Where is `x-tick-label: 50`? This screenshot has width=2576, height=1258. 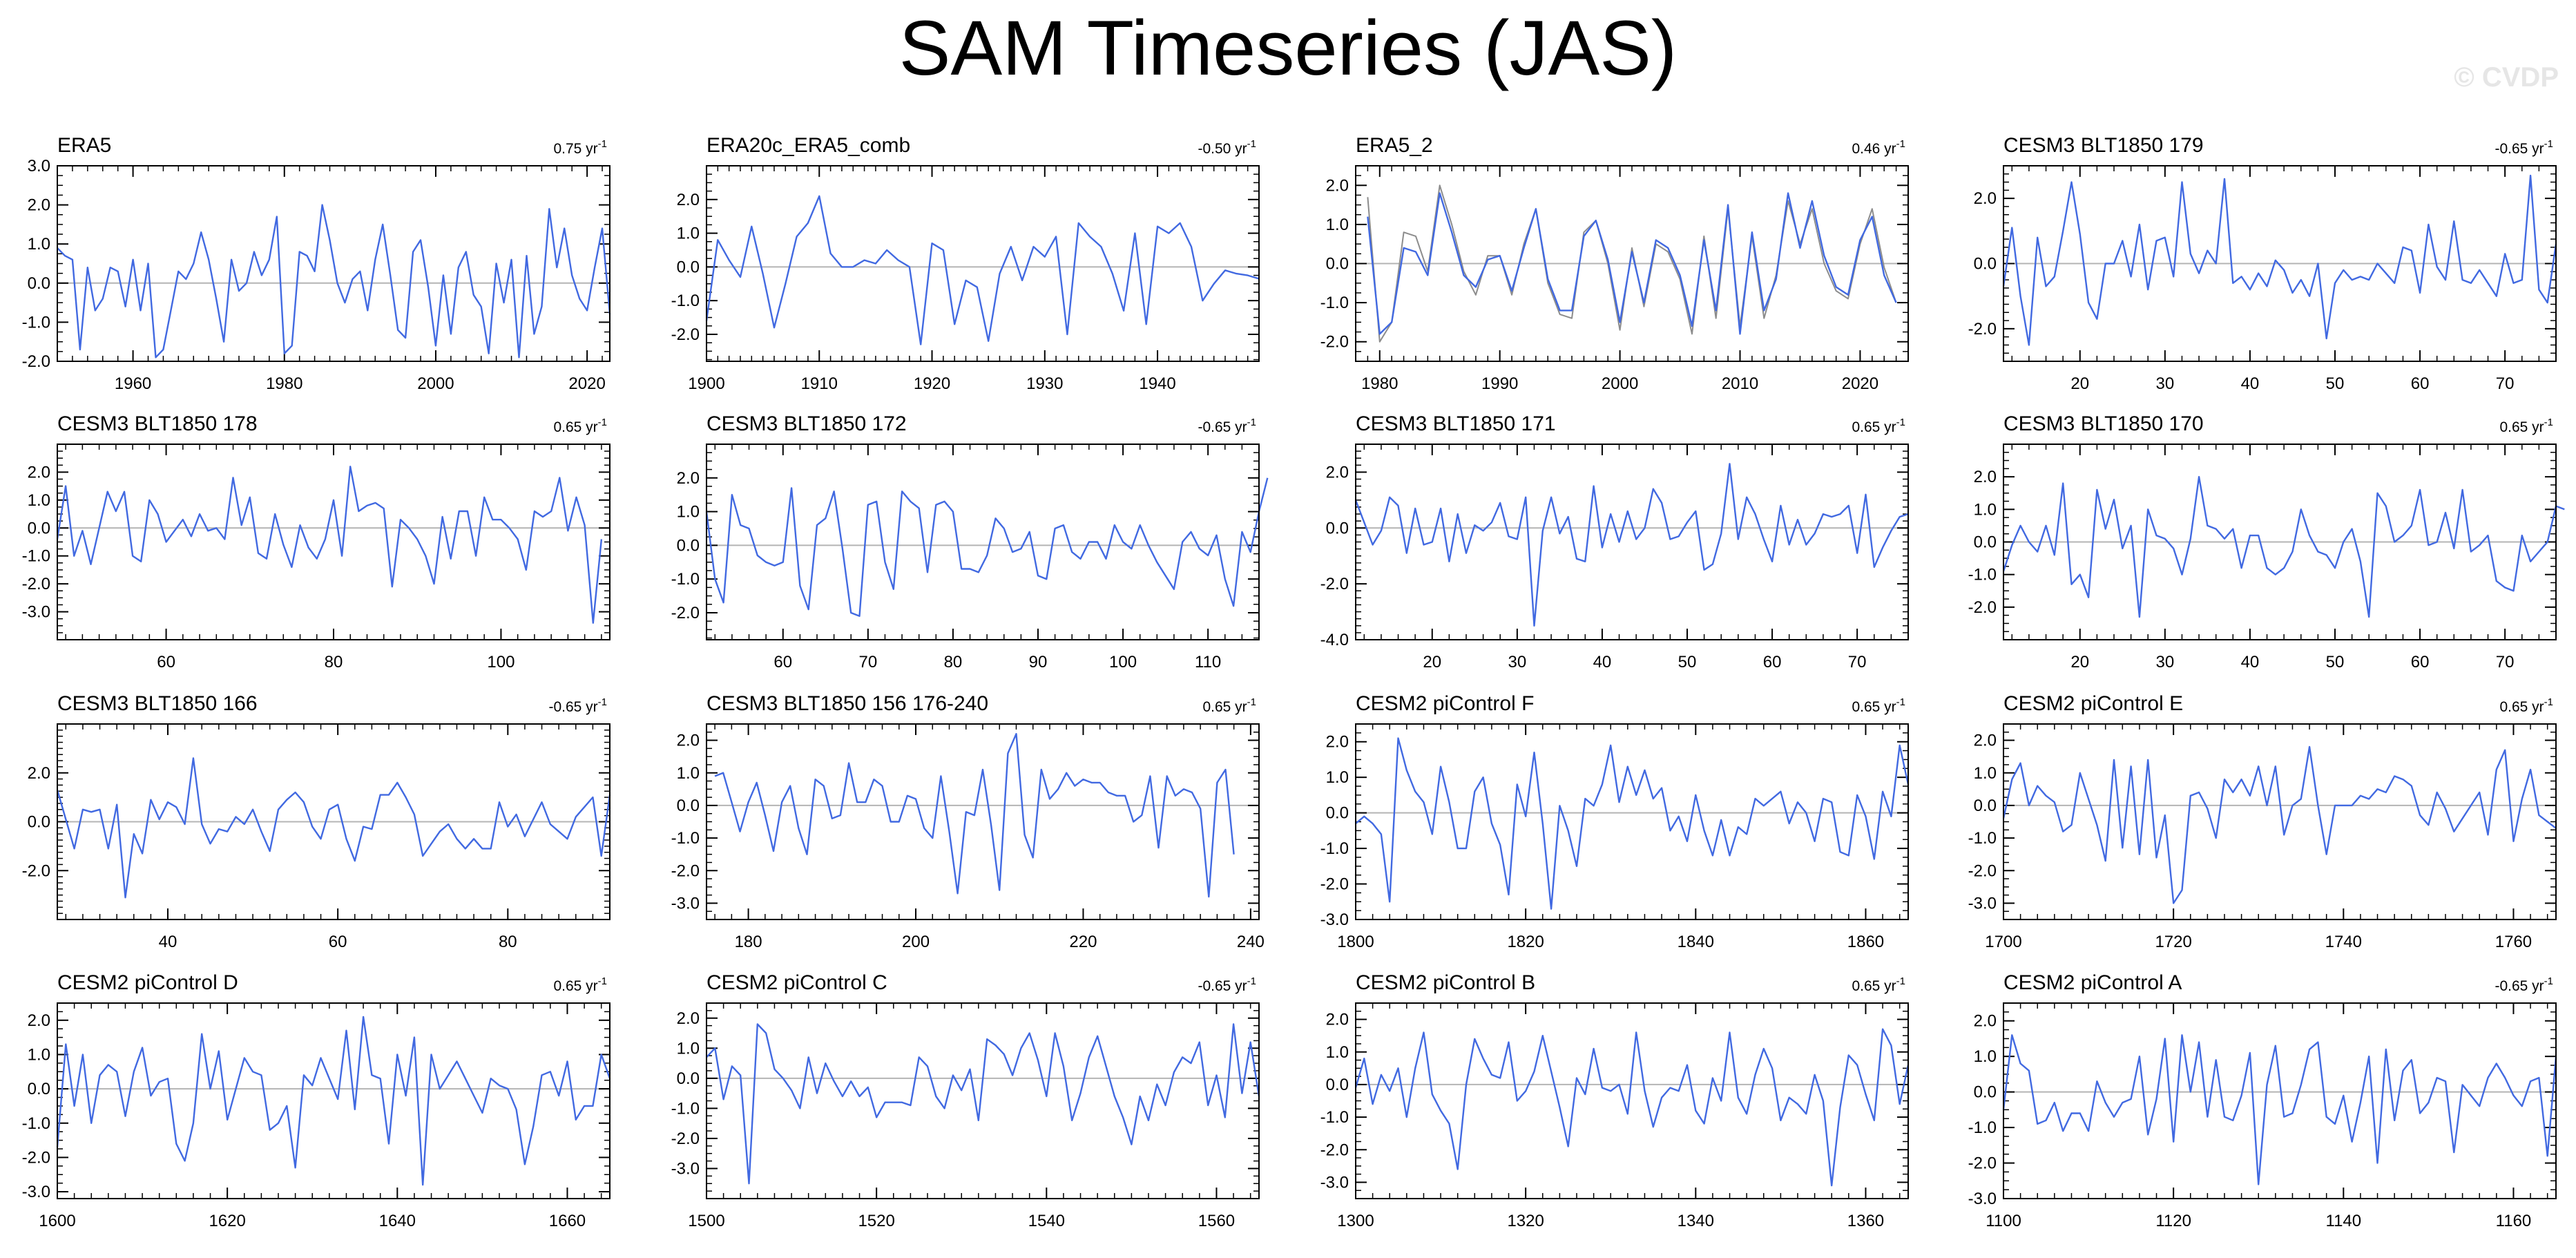 x-tick-label: 50 is located at coordinates (2335, 662).